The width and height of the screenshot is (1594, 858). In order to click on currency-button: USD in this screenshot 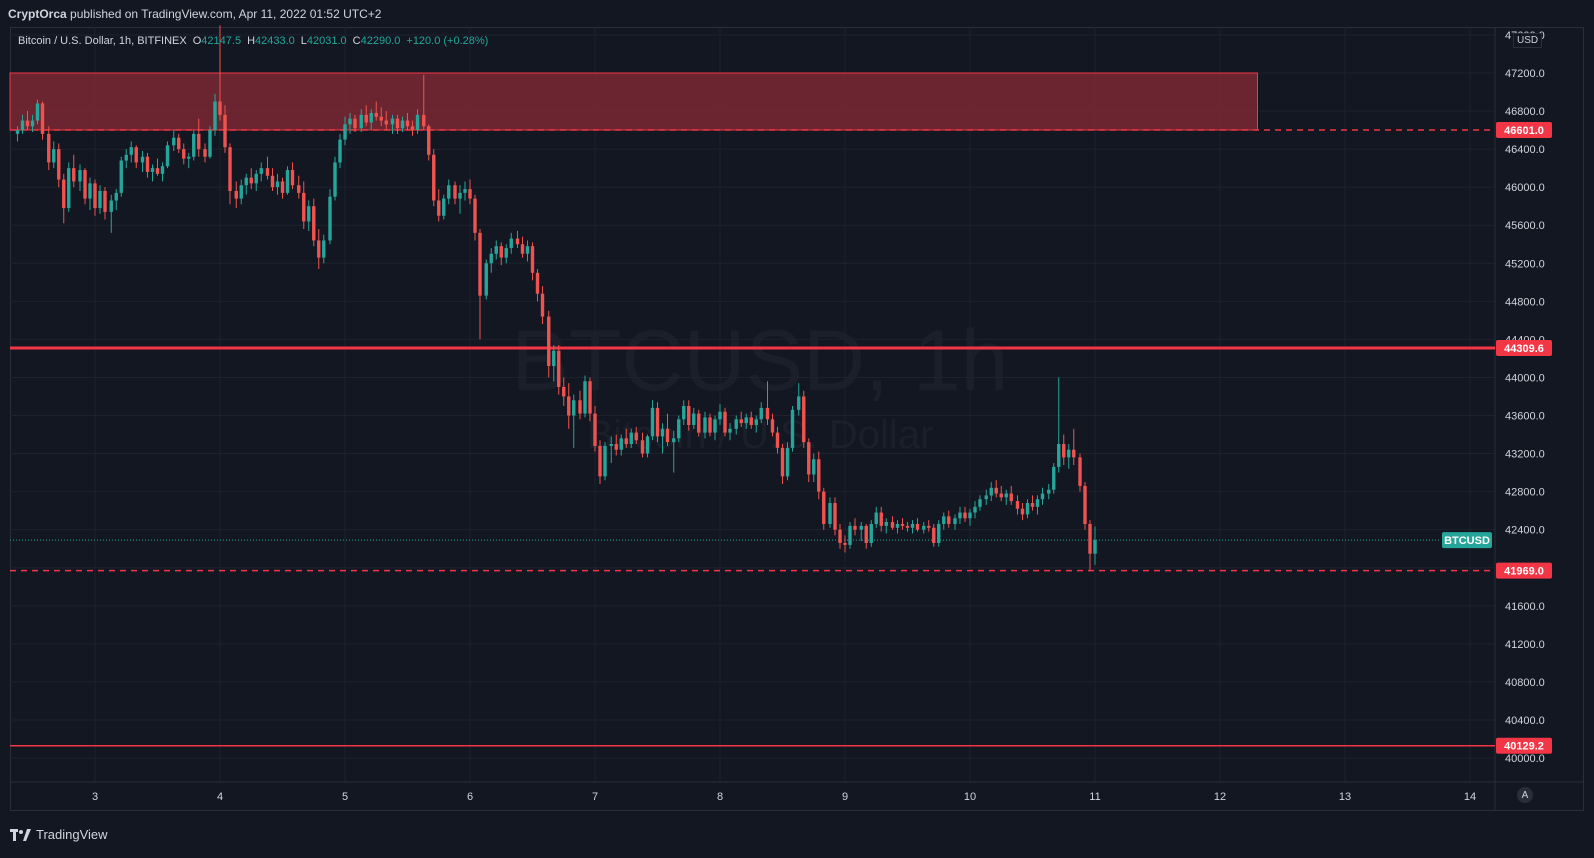, I will do `click(1528, 40)`.